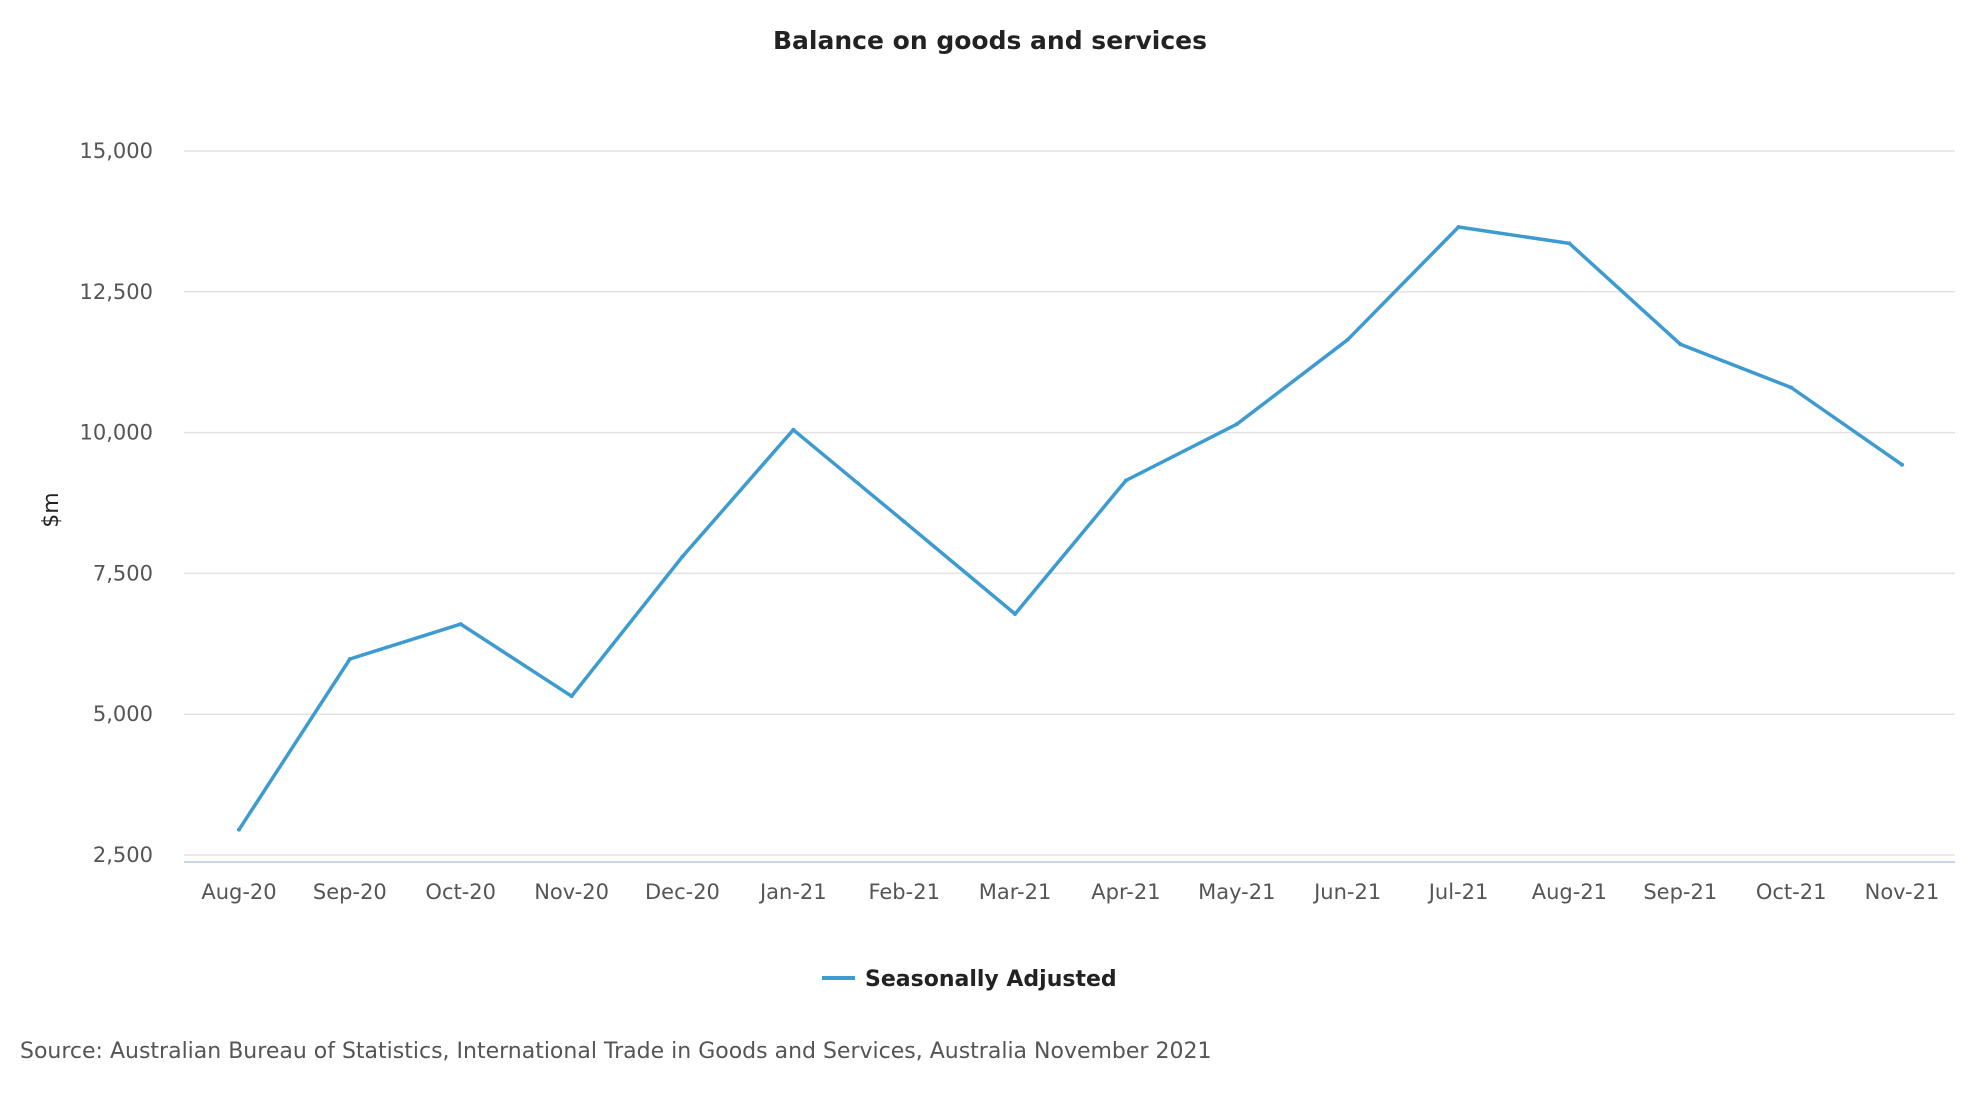 This screenshot has width=1980, height=1104. What do you see at coordinates (1015, 892) in the screenshot?
I see `x-tick-label: Mar-21` at bounding box center [1015, 892].